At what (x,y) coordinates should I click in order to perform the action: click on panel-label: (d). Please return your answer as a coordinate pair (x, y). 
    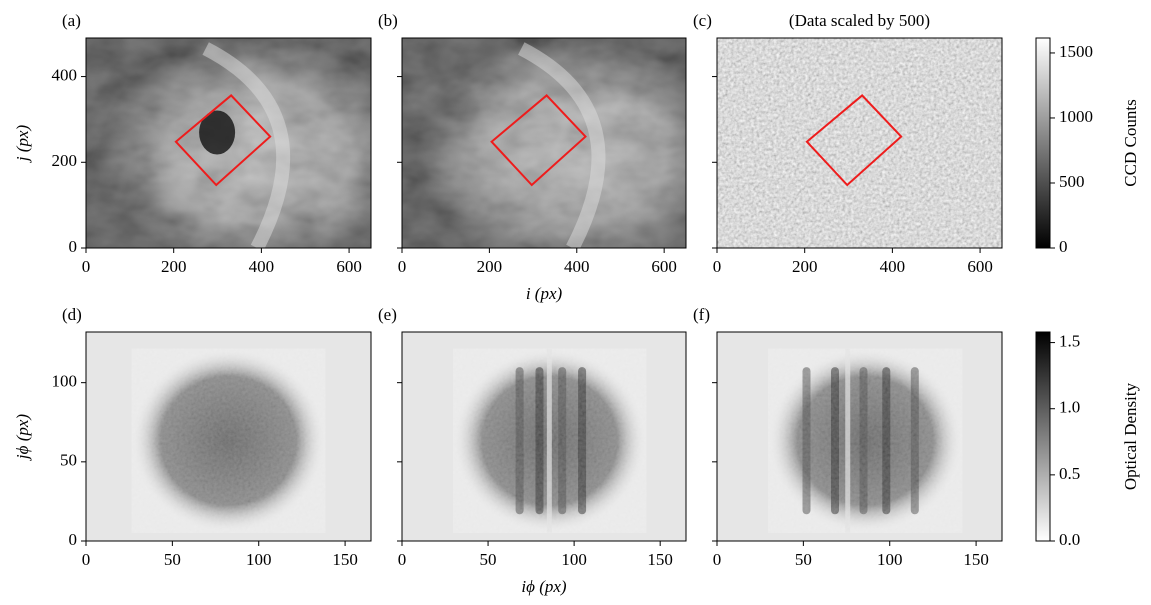
    Looking at the image, I should click on (72, 314).